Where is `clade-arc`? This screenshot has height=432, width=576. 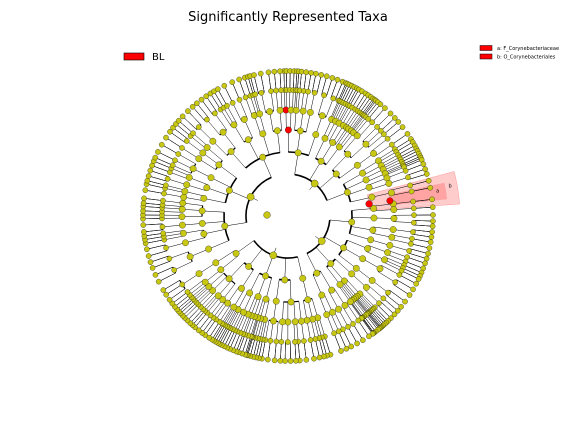
clade-arc is located at coordinates (318, 237).